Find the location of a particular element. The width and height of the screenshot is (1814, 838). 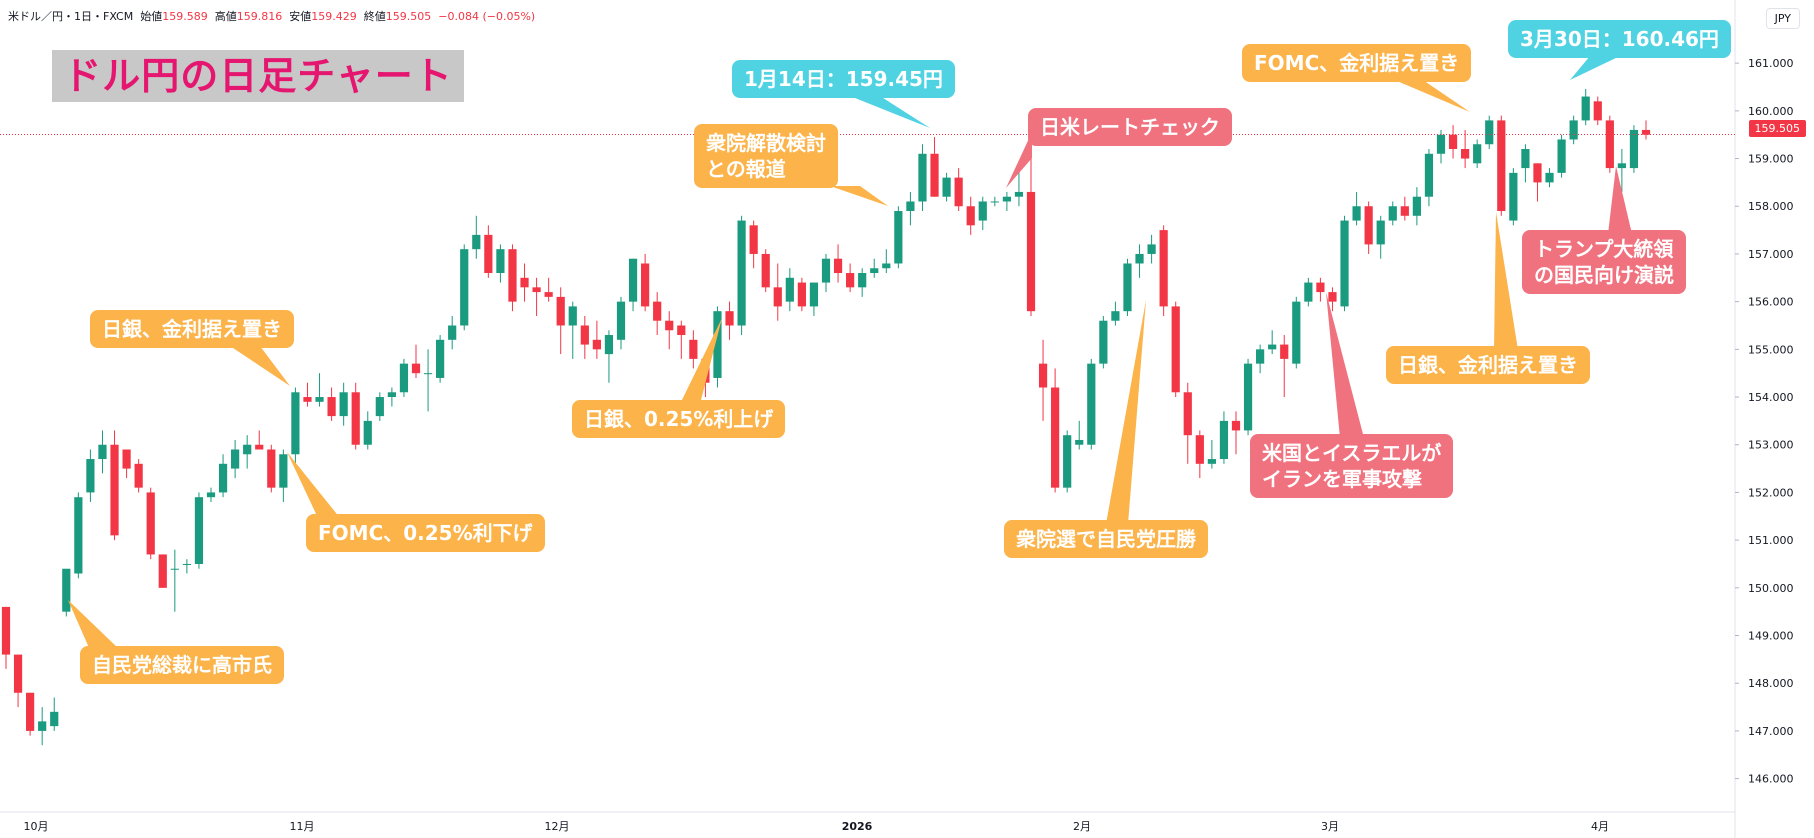

open-label: 始値 is located at coordinates (151, 16).